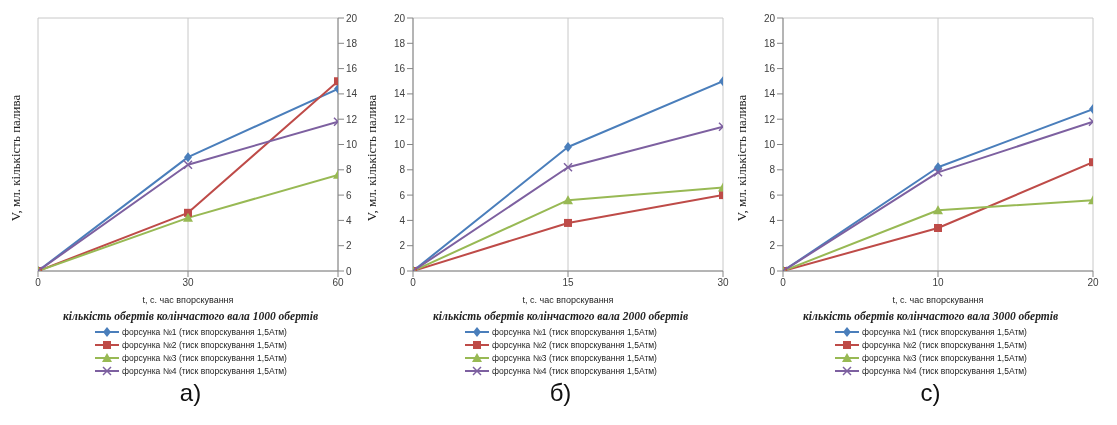 The image size is (1117, 425). What do you see at coordinates (349, 195) in the screenshot?
I see `y2-tick-label: 6` at bounding box center [349, 195].